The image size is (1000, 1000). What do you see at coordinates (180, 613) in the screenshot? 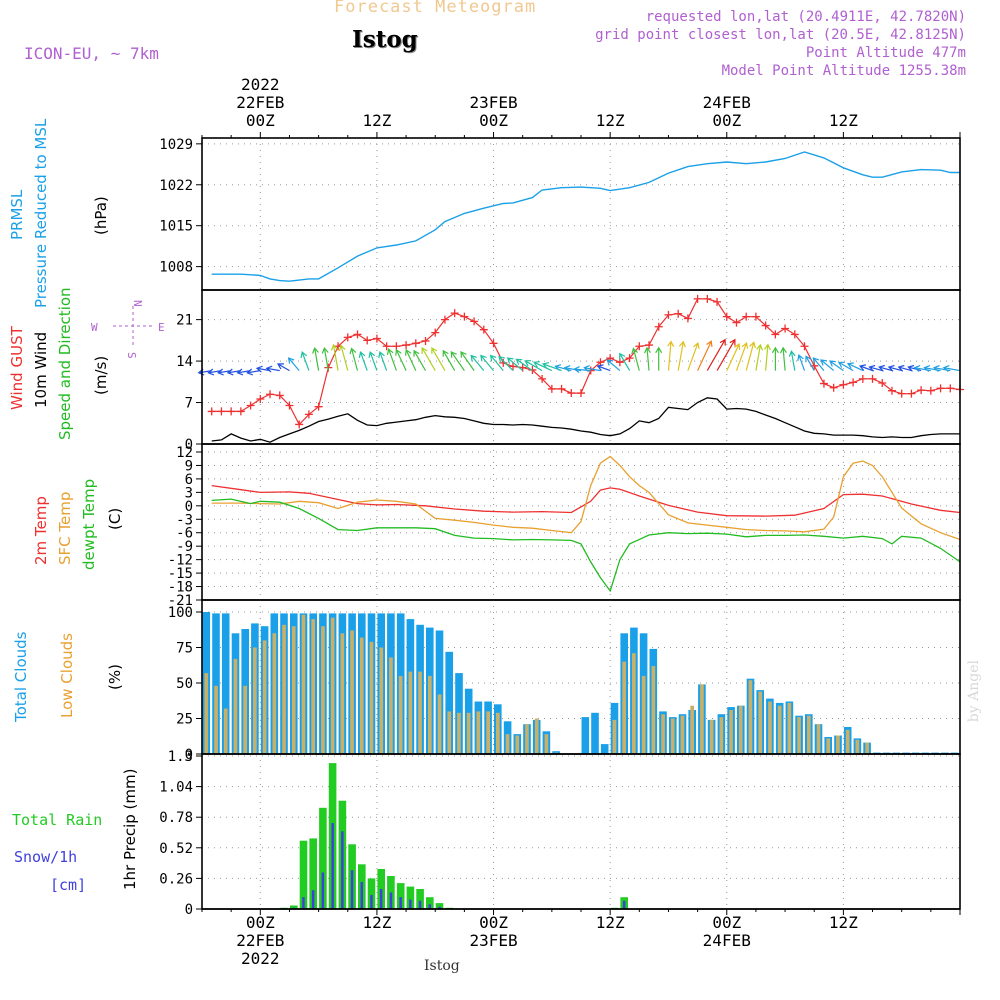
I see `cloud-tick-label: 100` at bounding box center [180, 613].